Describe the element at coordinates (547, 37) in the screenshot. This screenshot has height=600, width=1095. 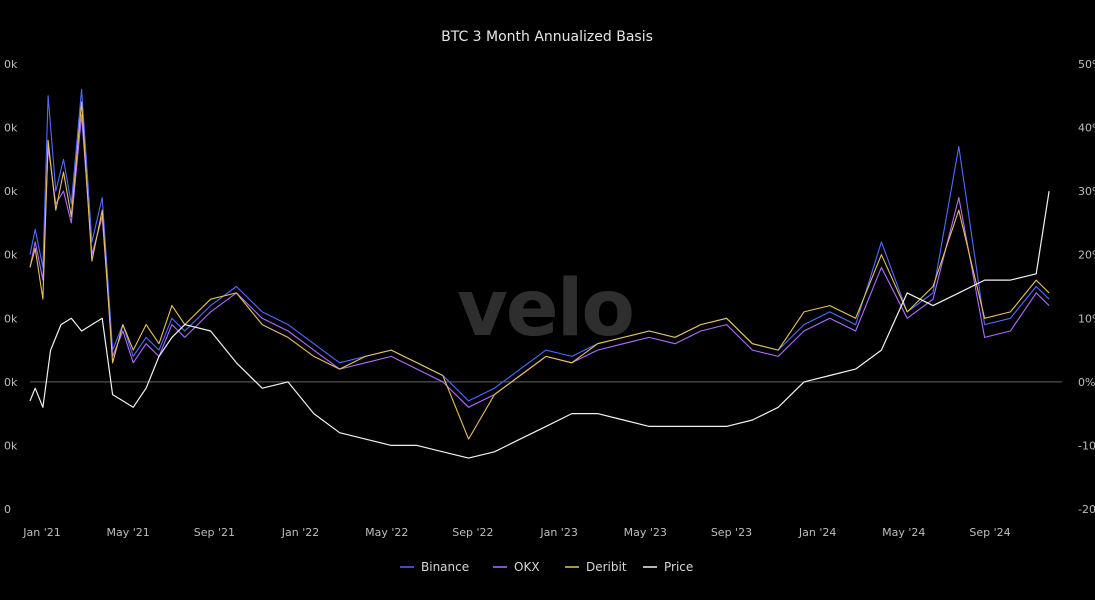
I see `chart-title: BTC 3 Month Annualized Basis` at that location.